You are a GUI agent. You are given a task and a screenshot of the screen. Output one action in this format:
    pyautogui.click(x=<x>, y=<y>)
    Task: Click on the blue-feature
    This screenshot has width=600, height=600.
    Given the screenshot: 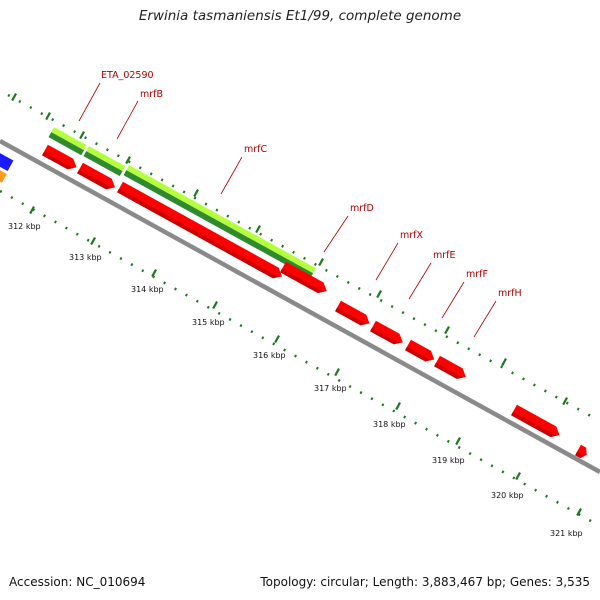 What is the action you would take?
    pyautogui.click(x=7, y=160)
    